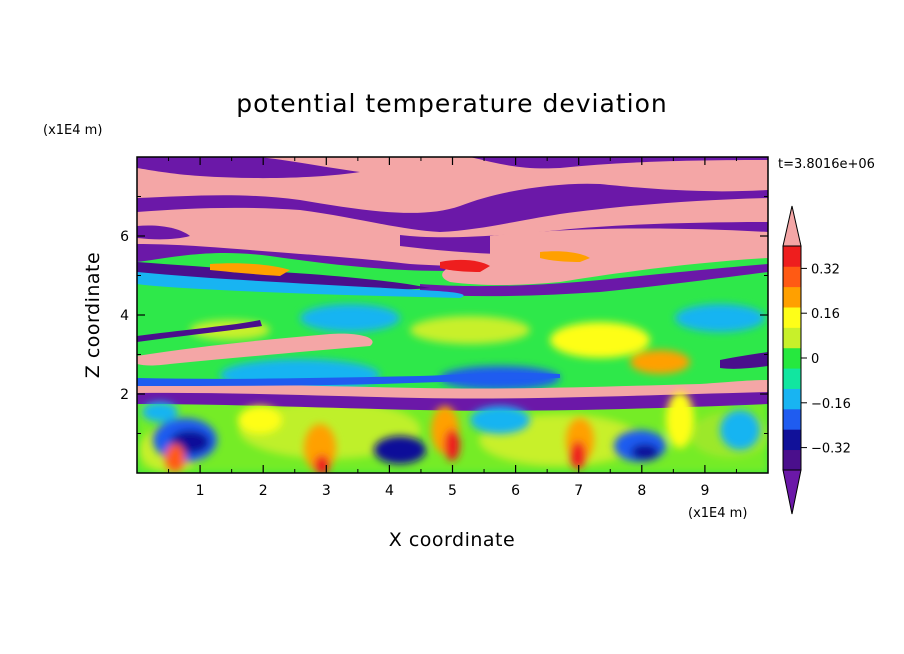 The height and width of the screenshot is (654, 904). I want to click on x-tick-label: 4, so click(389, 491).